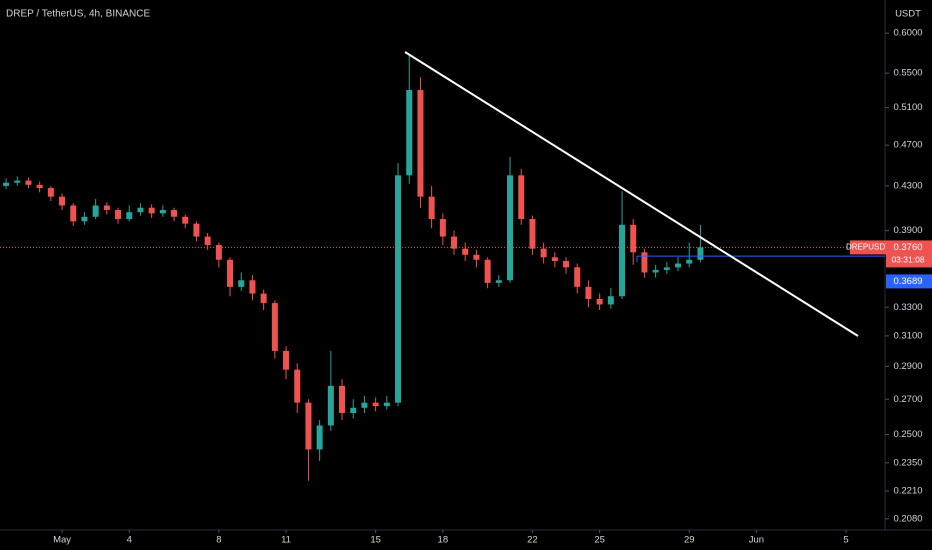 The height and width of the screenshot is (550, 932). What do you see at coordinates (907, 518) in the screenshot?
I see `y-tick-label: 0.2080` at bounding box center [907, 518].